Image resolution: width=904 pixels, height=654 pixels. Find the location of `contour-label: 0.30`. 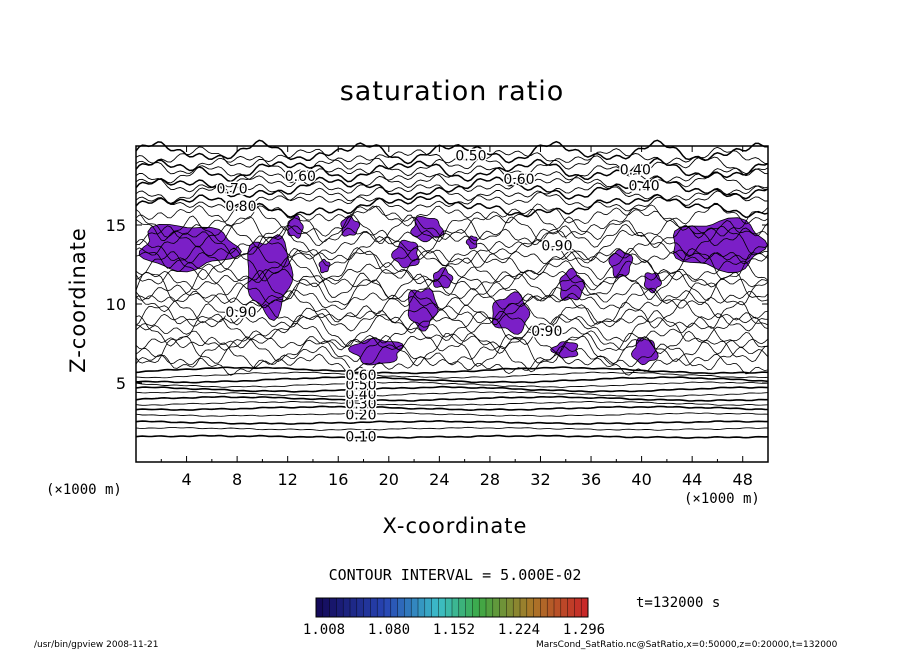

contour-label: 0.30 is located at coordinates (360, 405).